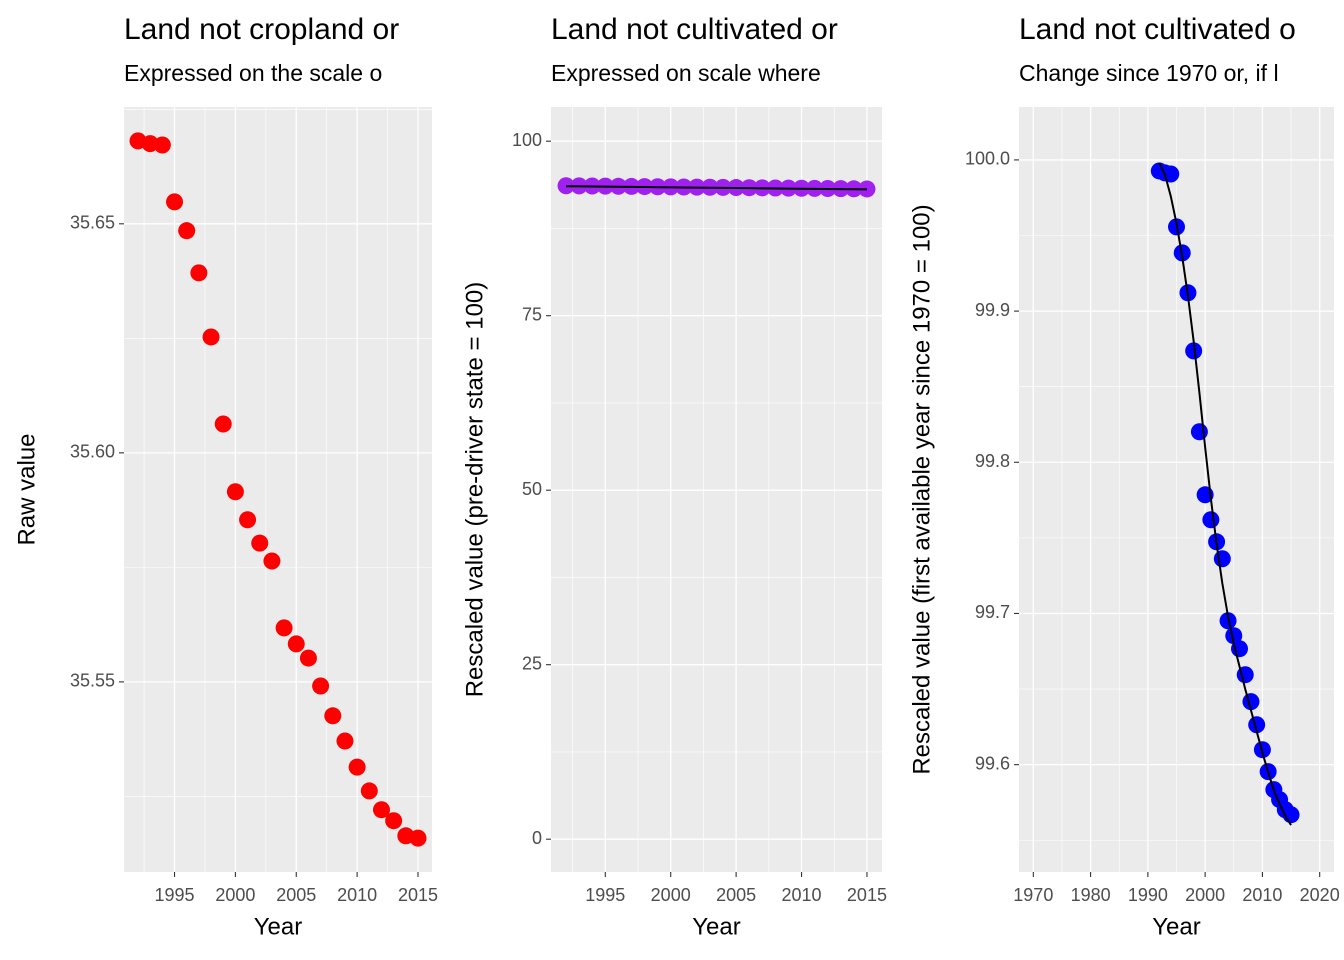  I want to click on y-tick-label: 99.8, so click(992, 461).